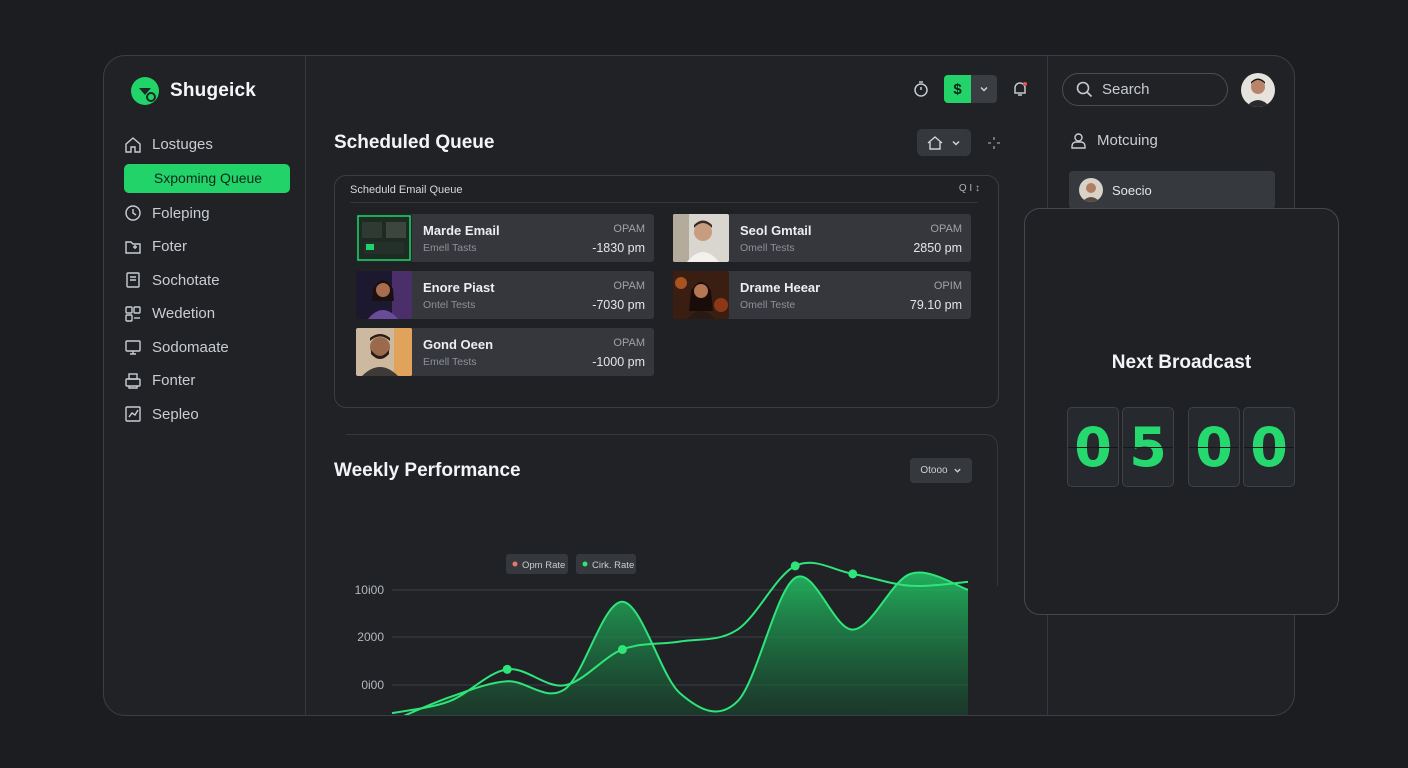 The height and width of the screenshot is (768, 1408). I want to click on search-icon, so click(1084, 89).